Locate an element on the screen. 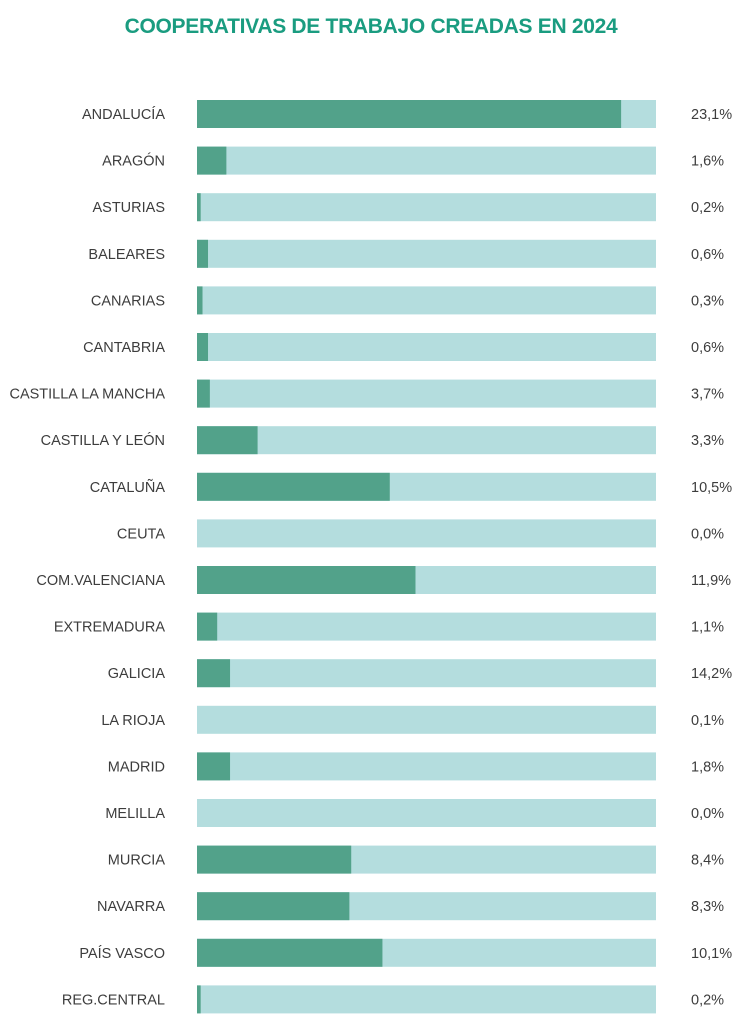  category-label: CASTILLA Y LEÓN is located at coordinates (103, 440).